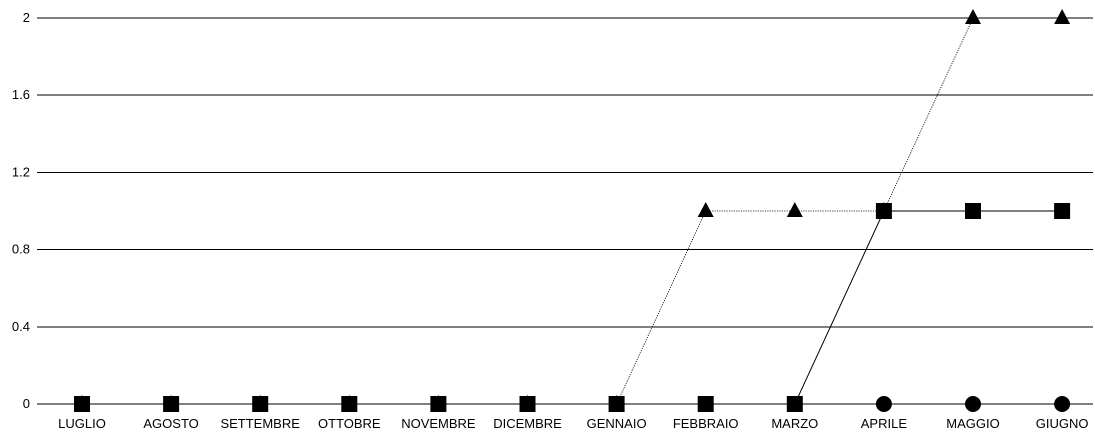 This screenshot has height=432, width=1095. I want to click on x-tick-label: GIUGNO, so click(1062, 423).